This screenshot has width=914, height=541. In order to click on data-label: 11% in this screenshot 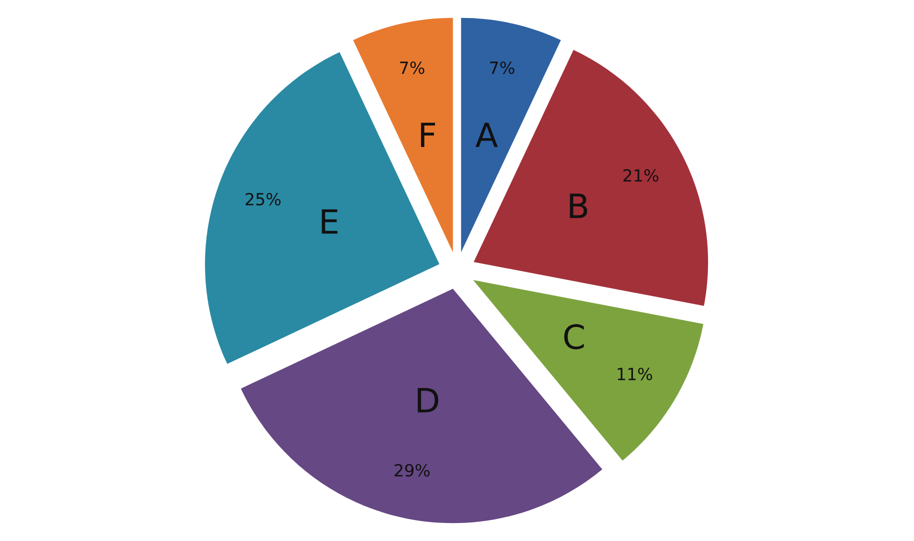, I will do `click(635, 374)`.